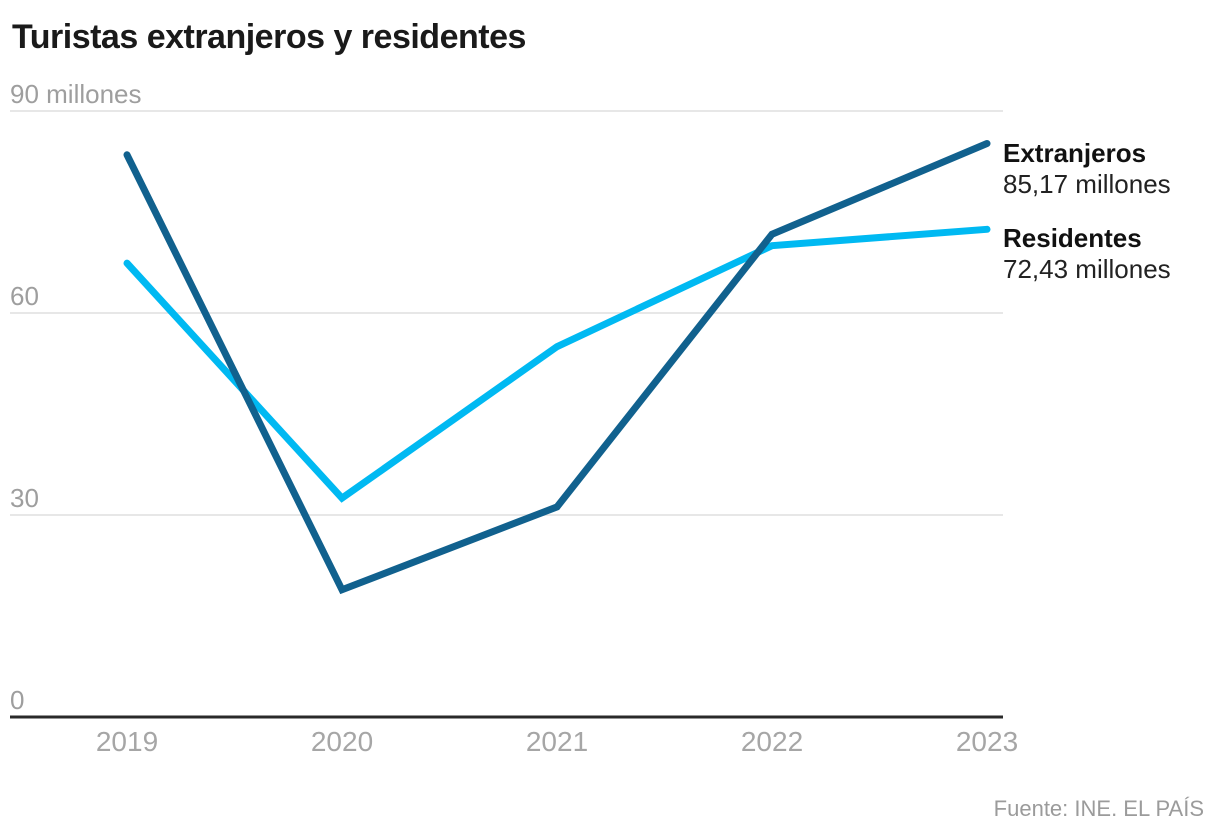  I want to click on series-label-residentes: Residentes 72,43 millones, so click(1087, 254).